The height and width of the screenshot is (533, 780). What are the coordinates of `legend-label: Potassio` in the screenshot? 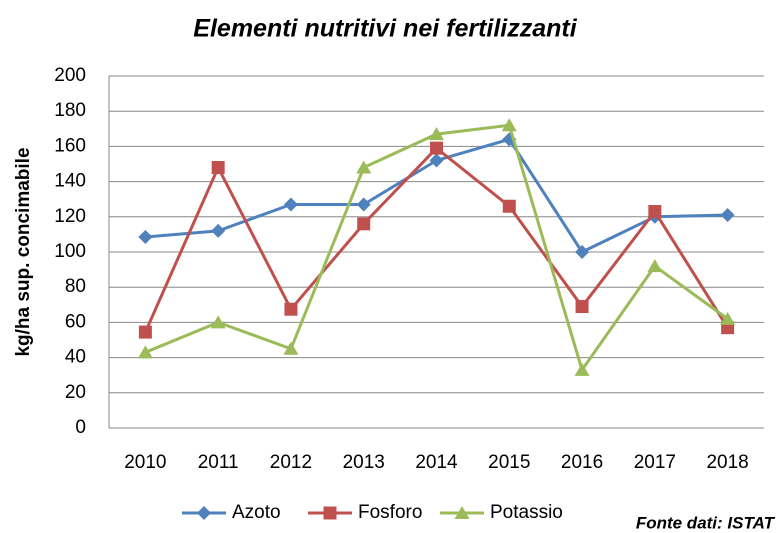 It's located at (526, 512).